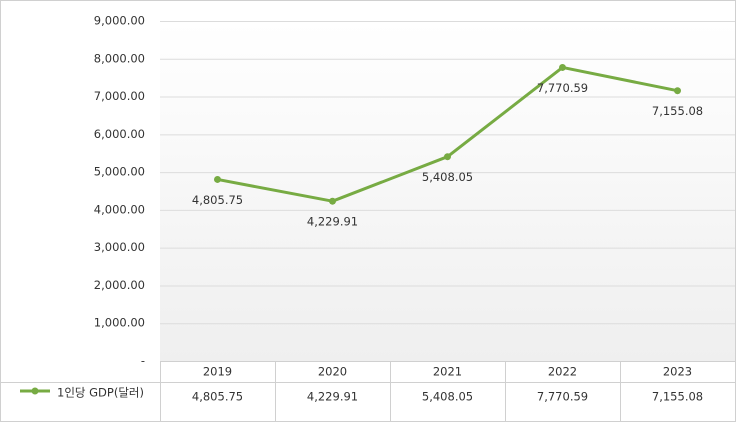 This screenshot has width=736, height=422. Describe the element at coordinates (217, 372) in the screenshot. I see `x-tick-label: 2019` at that location.